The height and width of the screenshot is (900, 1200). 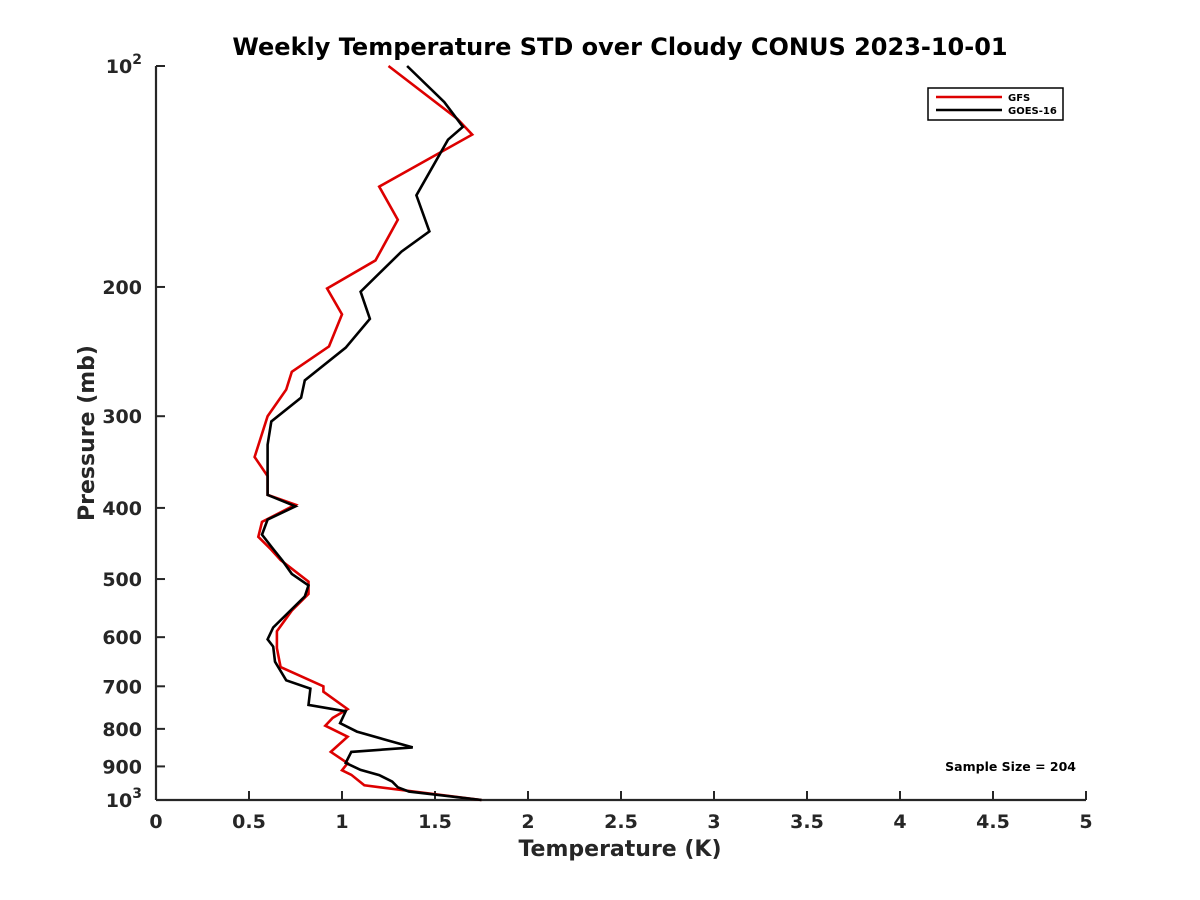 I want to click on legend-box, so click(x=995, y=104).